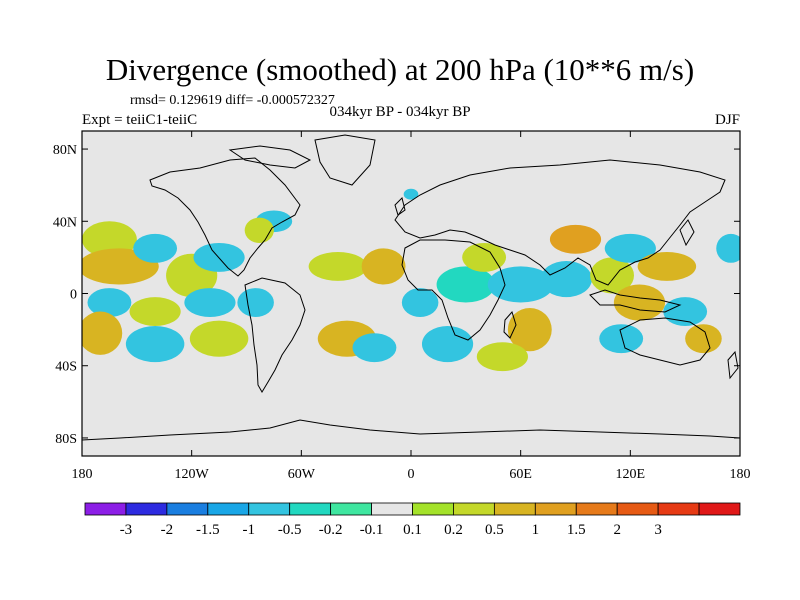  What do you see at coordinates (225, 217) in the screenshot?
I see `coastline-north-america` at bounding box center [225, 217].